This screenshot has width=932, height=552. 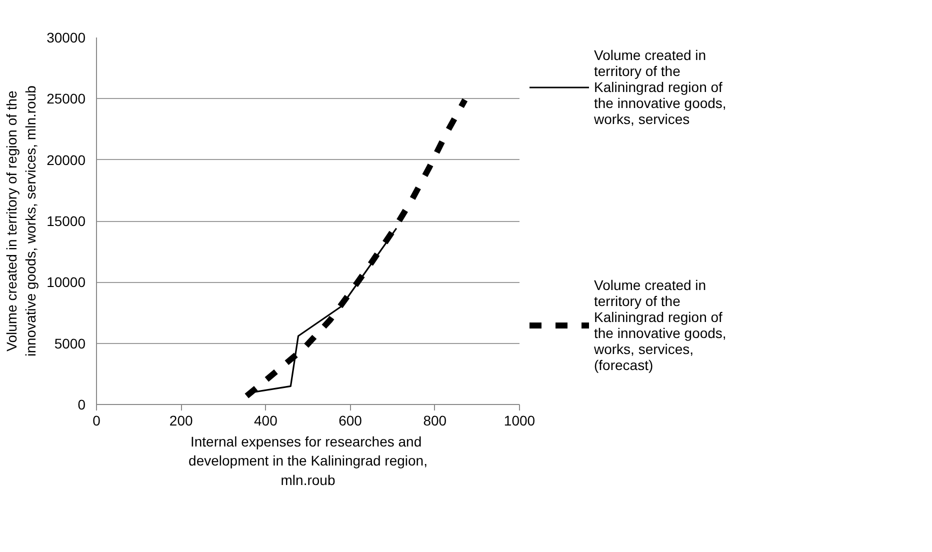 I want to click on x-tick-label: 1000, so click(x=520, y=420).